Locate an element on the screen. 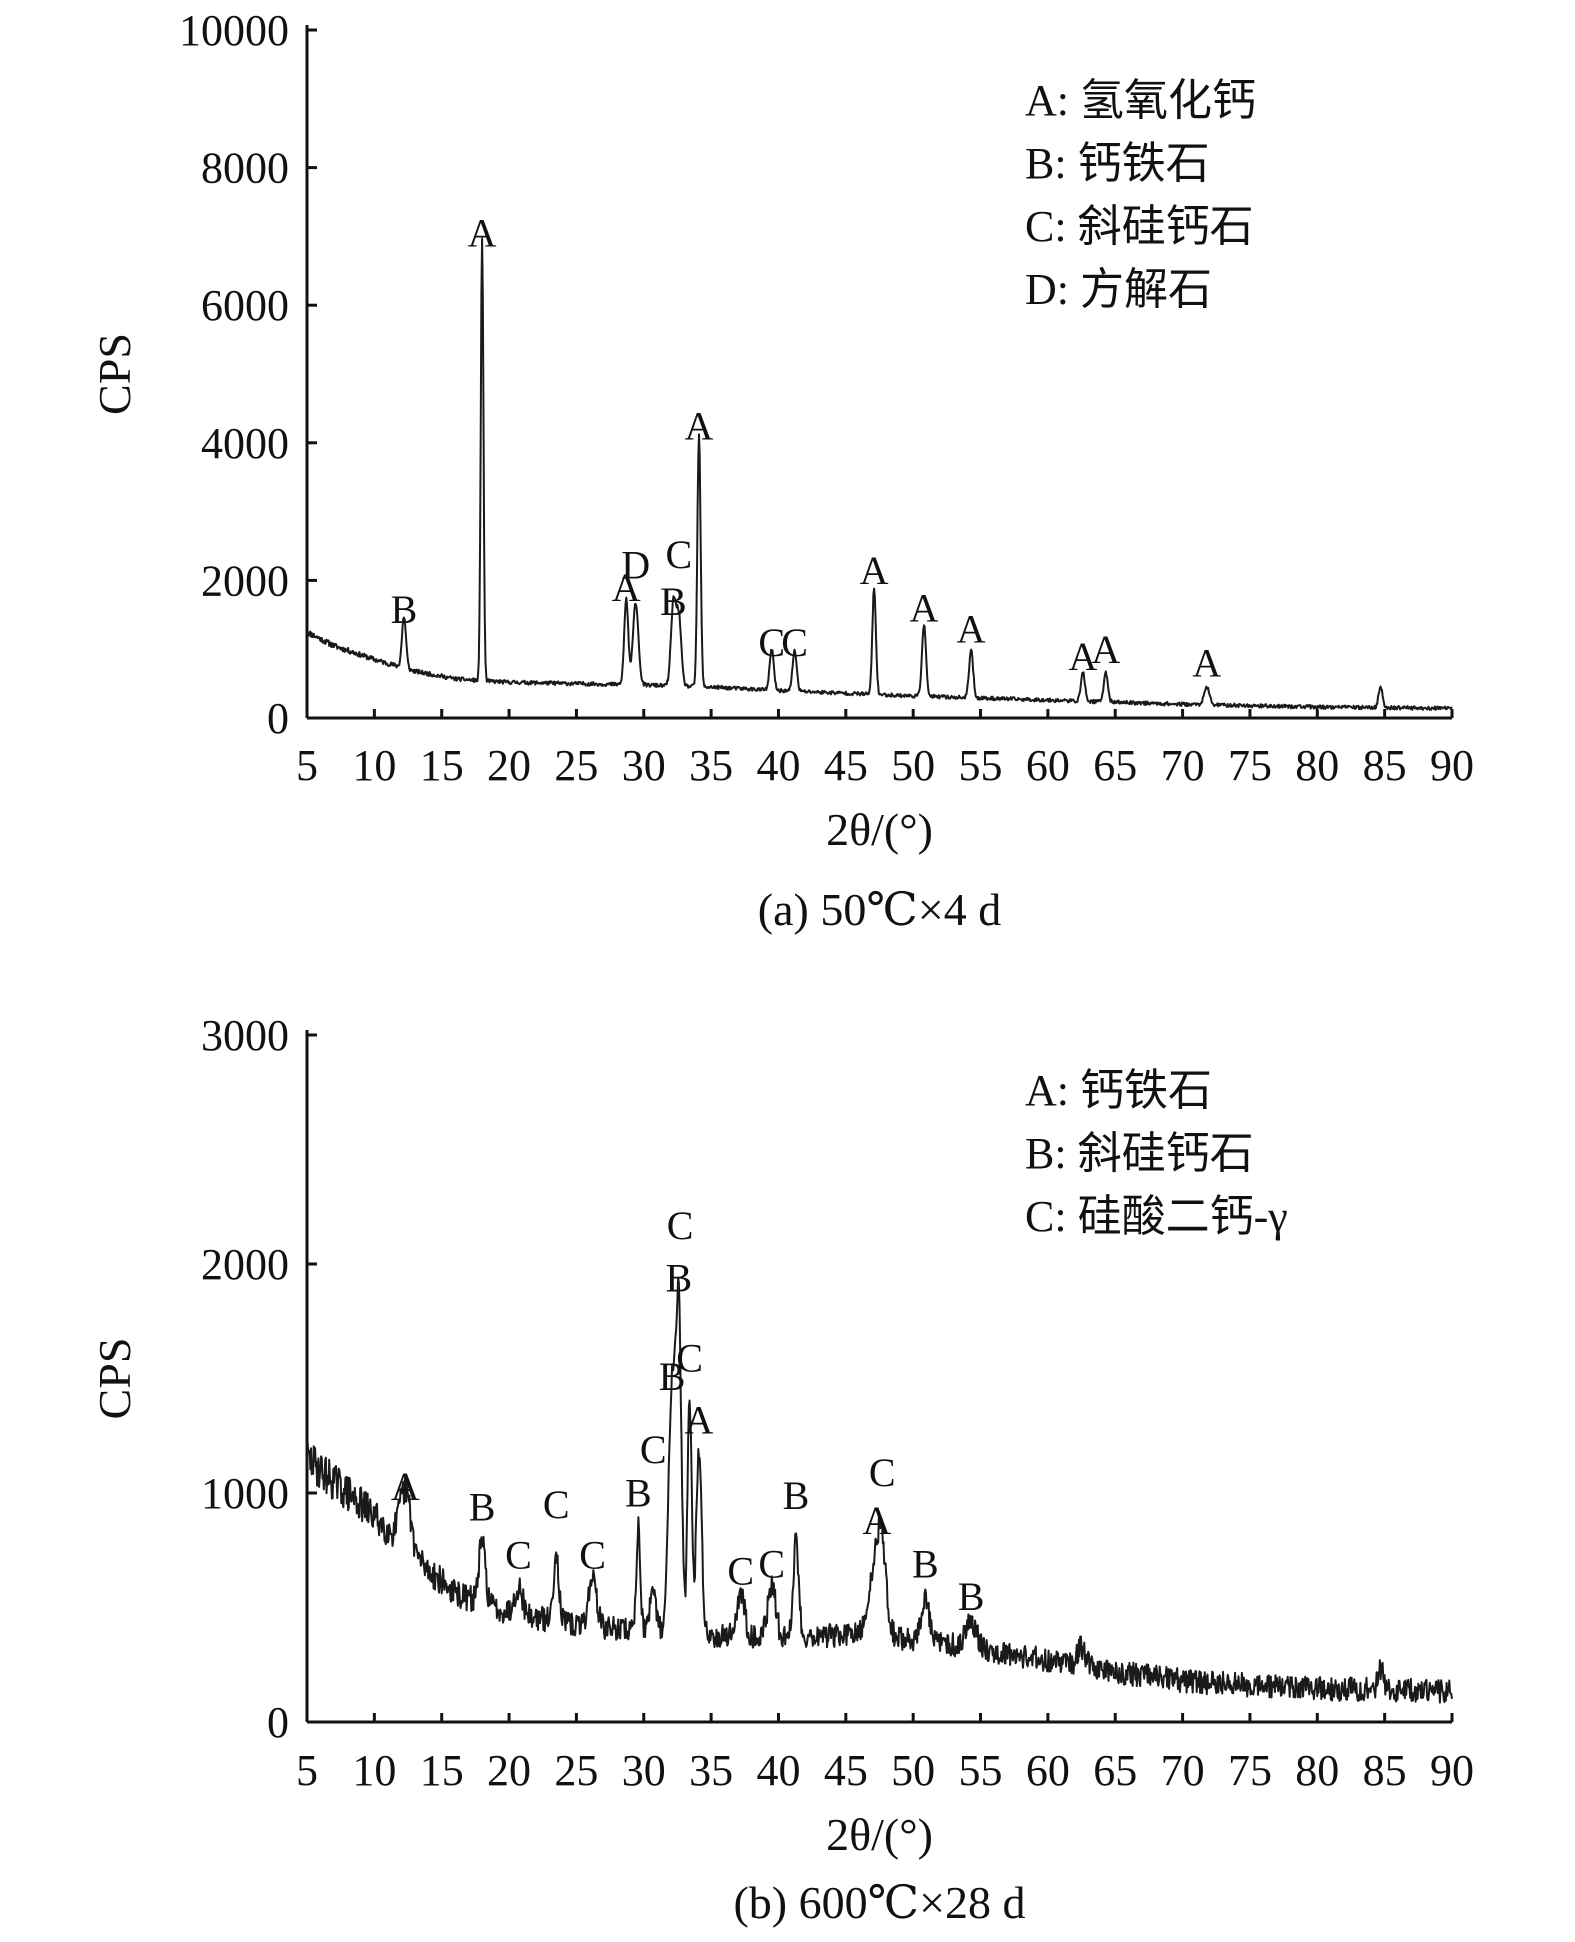  chart-caption: (b) 600℃×28 d is located at coordinates (879, 1902).